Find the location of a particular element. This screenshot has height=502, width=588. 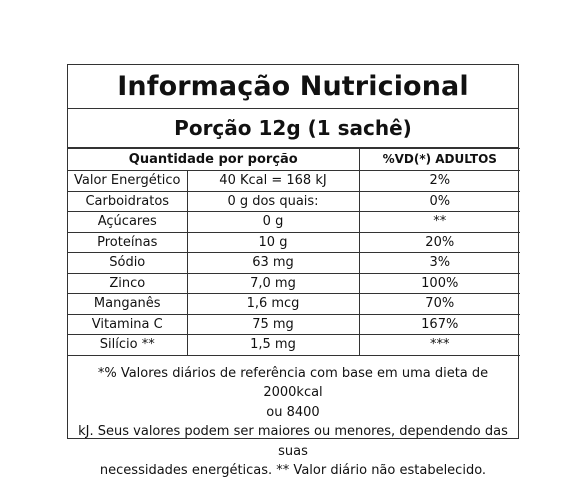

nutrient-amount: 10 g is located at coordinates (273, 242).